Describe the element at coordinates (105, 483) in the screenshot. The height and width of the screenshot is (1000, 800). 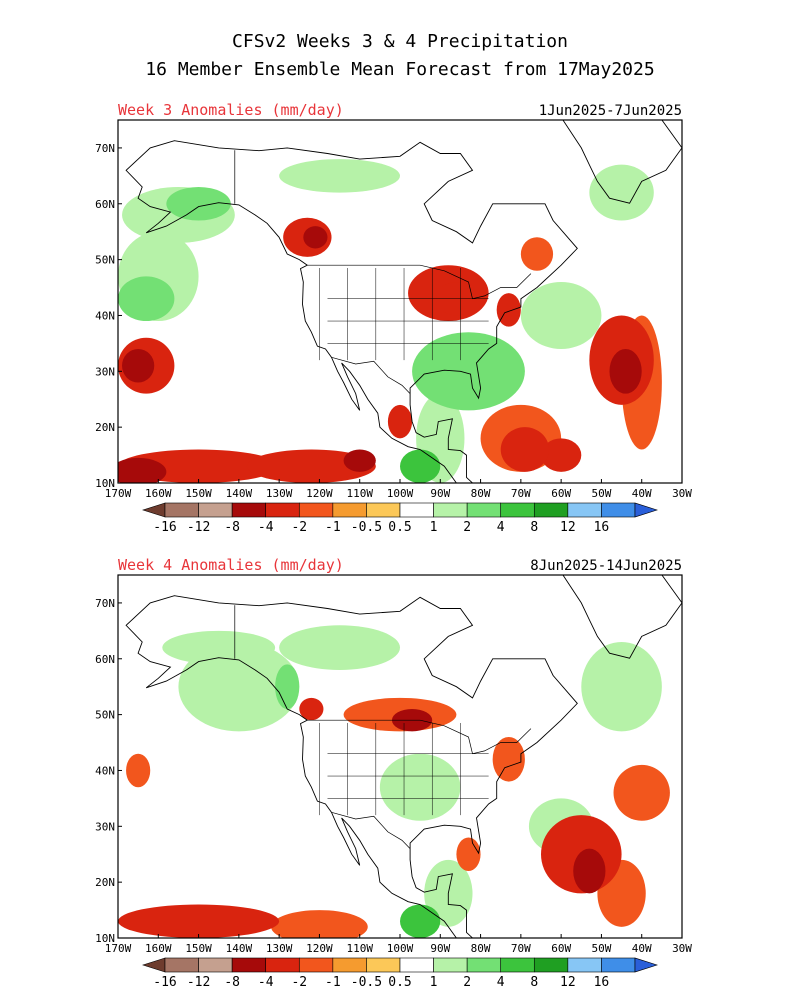
I see `lat-tick-label: 10N` at that location.